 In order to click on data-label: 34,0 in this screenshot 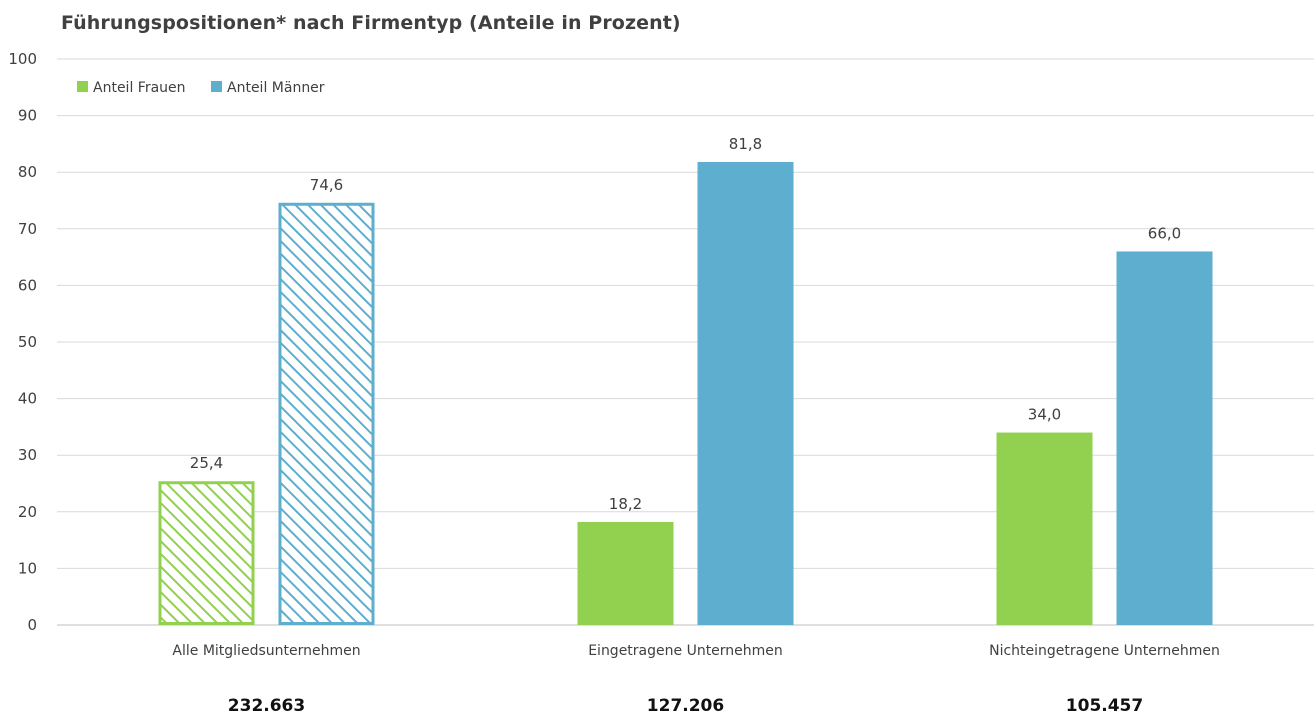, I will do `click(1044, 415)`.